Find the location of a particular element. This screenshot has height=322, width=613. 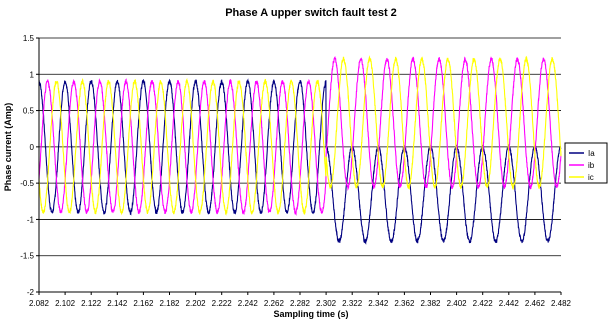

x-tick-label-15: 2.382 is located at coordinates (430, 303).